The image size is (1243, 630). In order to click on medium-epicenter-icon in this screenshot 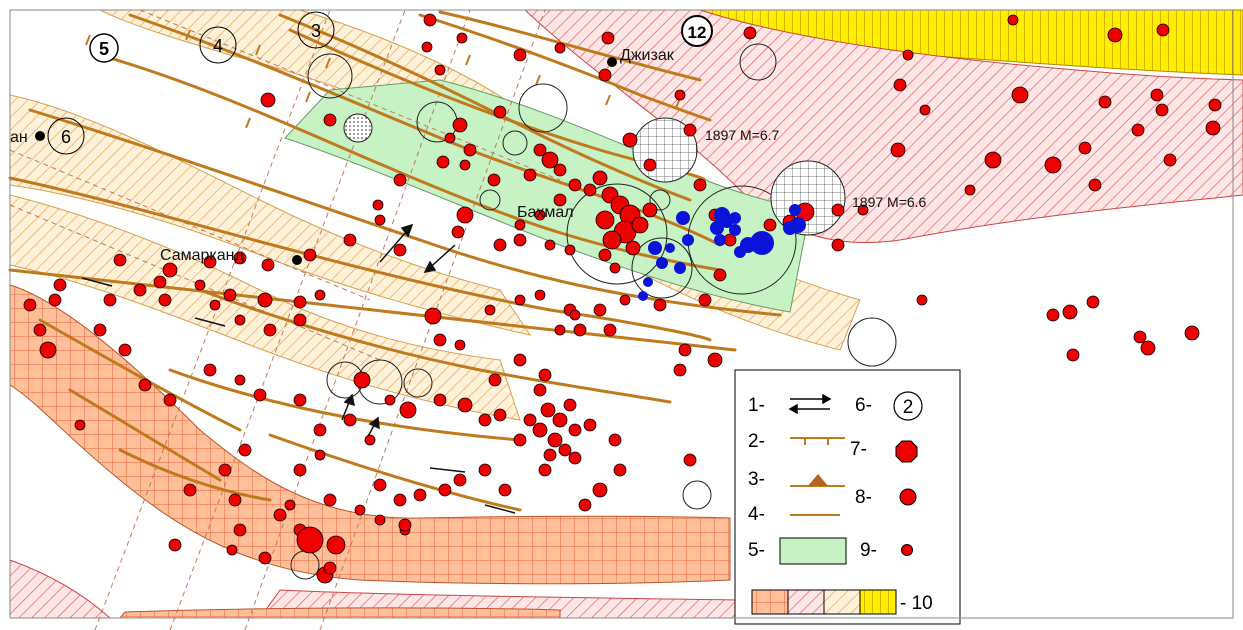, I will do `click(908, 497)`.